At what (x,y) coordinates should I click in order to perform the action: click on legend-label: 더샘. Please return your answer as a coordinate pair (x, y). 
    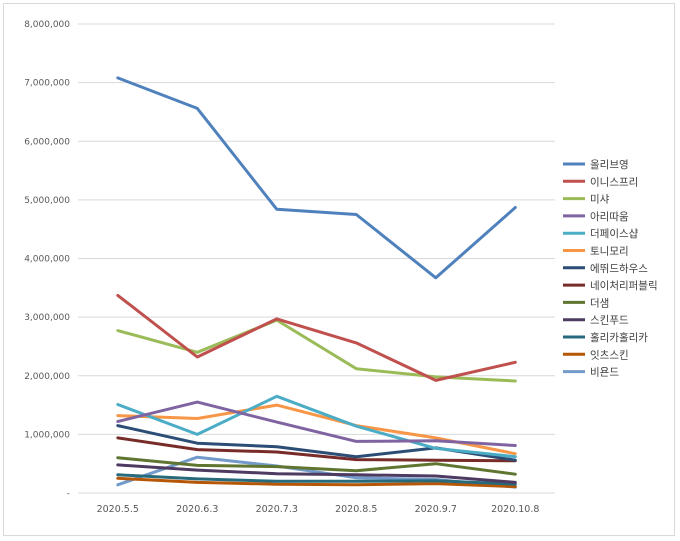
    Looking at the image, I should click on (599, 303).